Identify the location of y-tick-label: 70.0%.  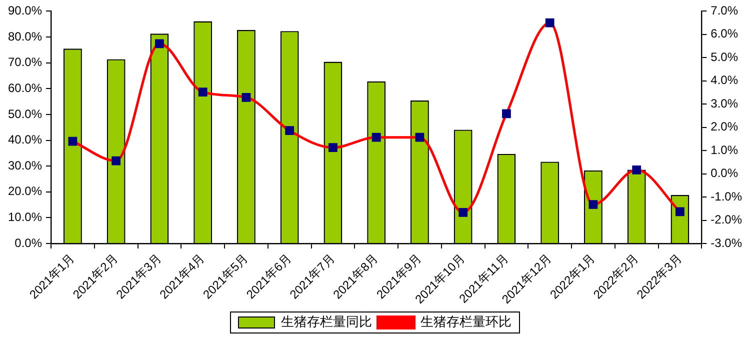
(25, 62).